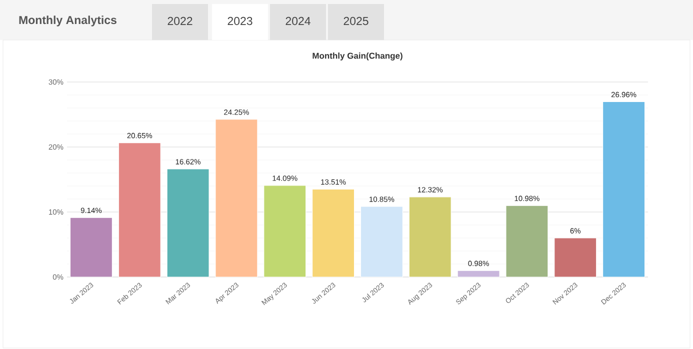 This screenshot has height=349, width=693. Describe the element at coordinates (67, 21) in the screenshot. I see `text: Monthly Analytics` at that location.